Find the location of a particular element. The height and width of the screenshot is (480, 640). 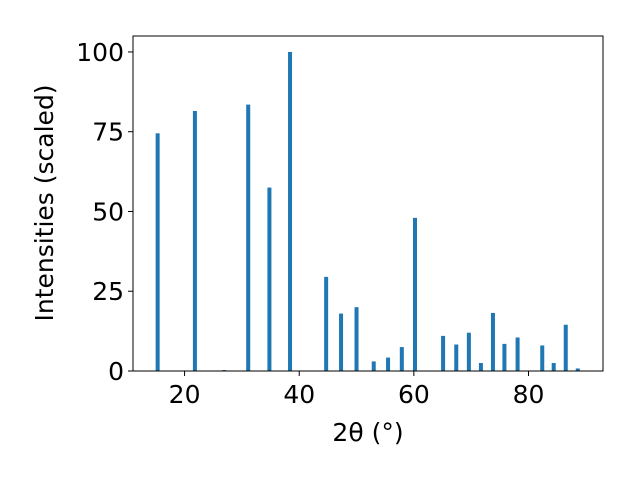

x-ticks-group: 20 40 60 80 is located at coordinates (357, 390).